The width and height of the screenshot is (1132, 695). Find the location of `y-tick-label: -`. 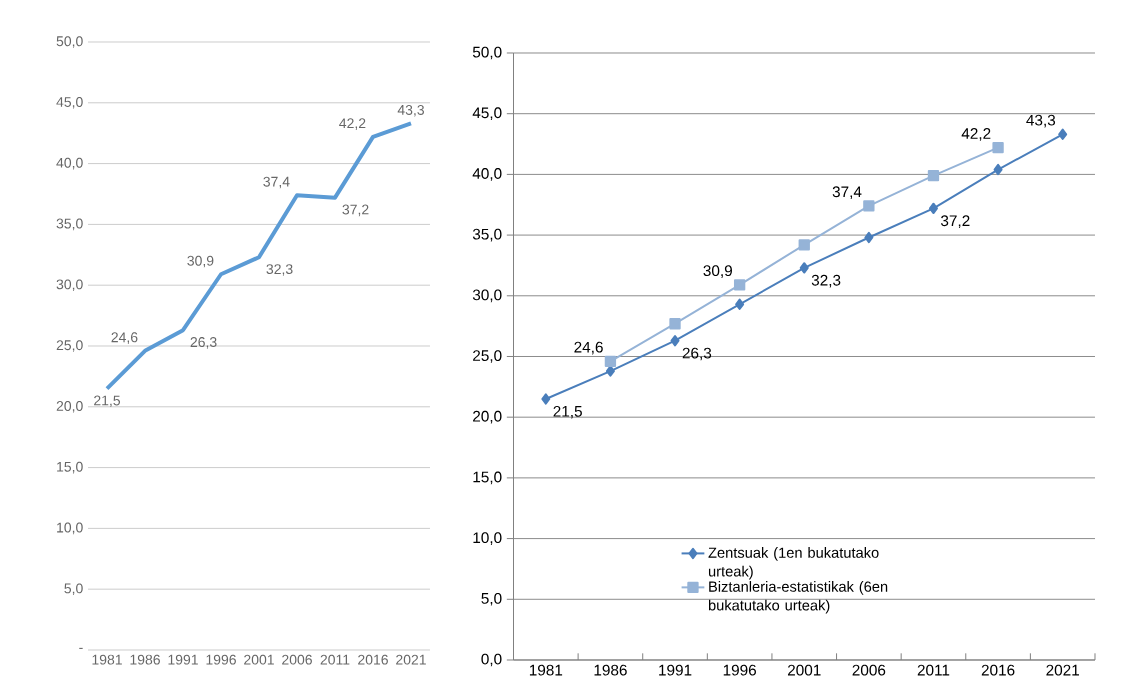

y-tick-label: - is located at coordinates (81, 648).